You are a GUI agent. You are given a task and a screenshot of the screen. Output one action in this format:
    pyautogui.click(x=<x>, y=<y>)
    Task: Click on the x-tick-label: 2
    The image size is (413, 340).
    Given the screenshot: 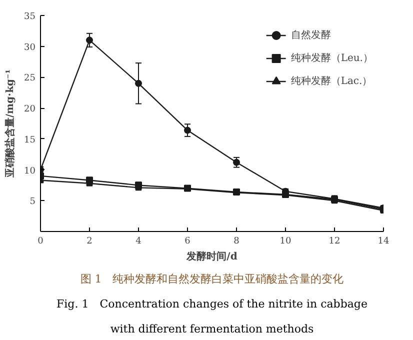 What is the action you would take?
    pyautogui.click(x=89, y=241)
    